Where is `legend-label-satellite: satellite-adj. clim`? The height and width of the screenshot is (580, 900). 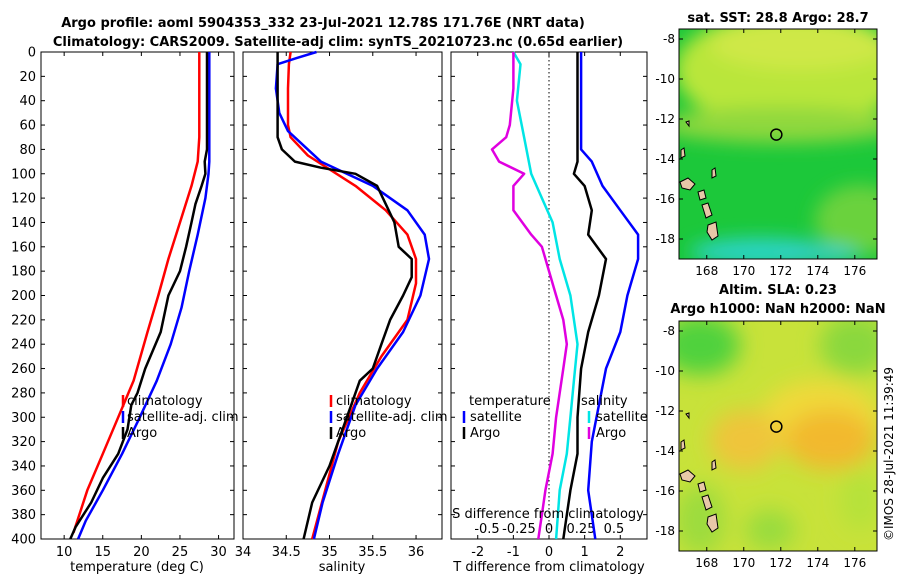
legend-label-satellite: satellite-adj. clim is located at coordinates (392, 417).